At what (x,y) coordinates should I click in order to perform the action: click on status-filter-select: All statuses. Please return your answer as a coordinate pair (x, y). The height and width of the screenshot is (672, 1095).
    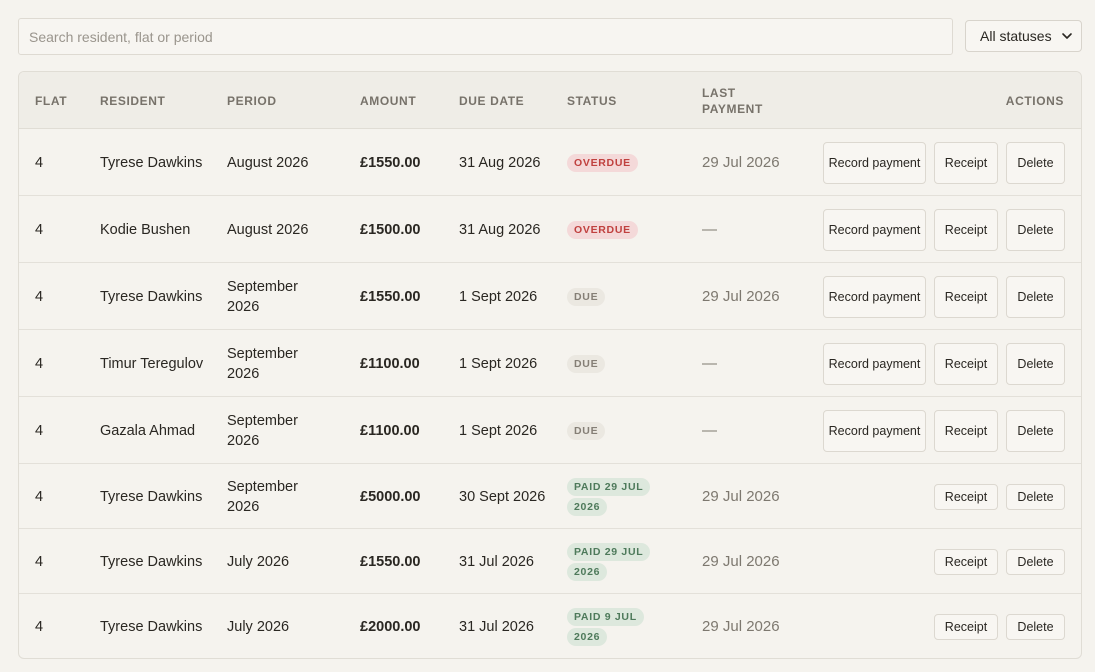
    Looking at the image, I should click on (1023, 36).